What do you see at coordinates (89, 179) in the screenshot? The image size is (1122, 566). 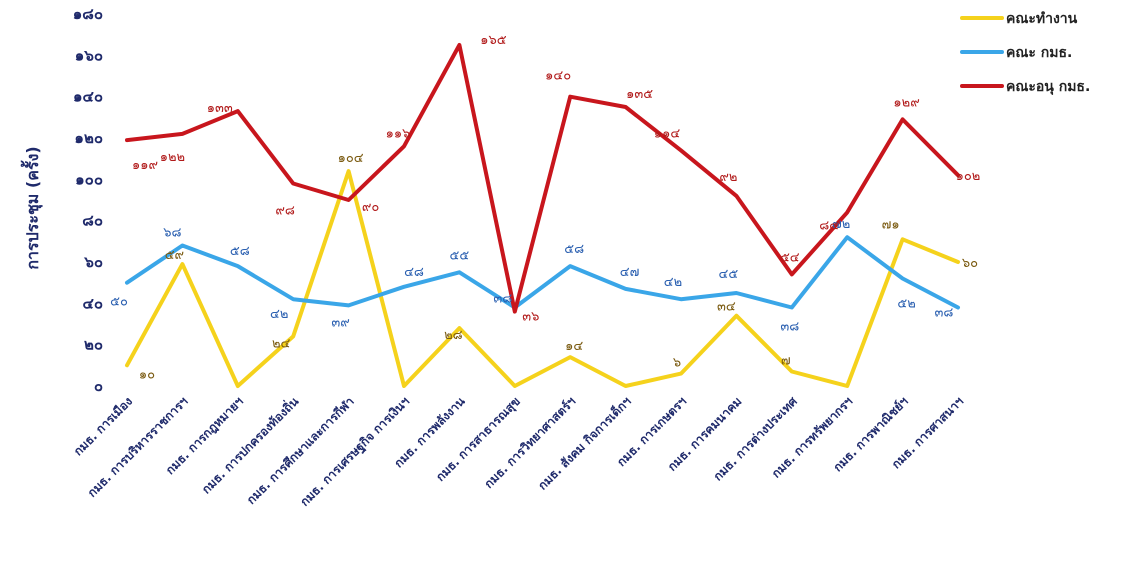 I see `y-tick-label: ๑๐๐` at bounding box center [89, 179].